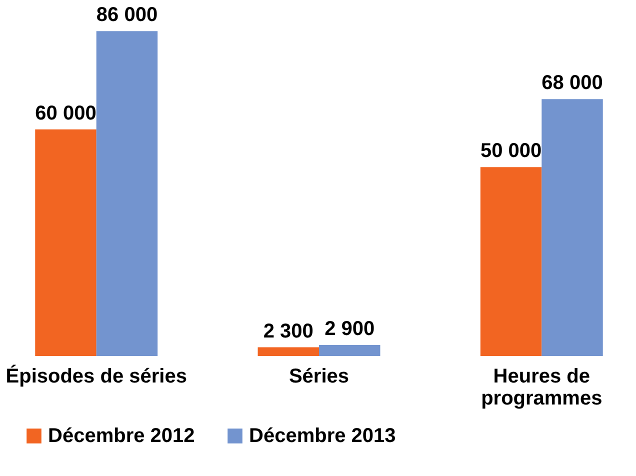  Describe the element at coordinates (65, 113) in the screenshot. I see `data-label: 60 000` at that location.